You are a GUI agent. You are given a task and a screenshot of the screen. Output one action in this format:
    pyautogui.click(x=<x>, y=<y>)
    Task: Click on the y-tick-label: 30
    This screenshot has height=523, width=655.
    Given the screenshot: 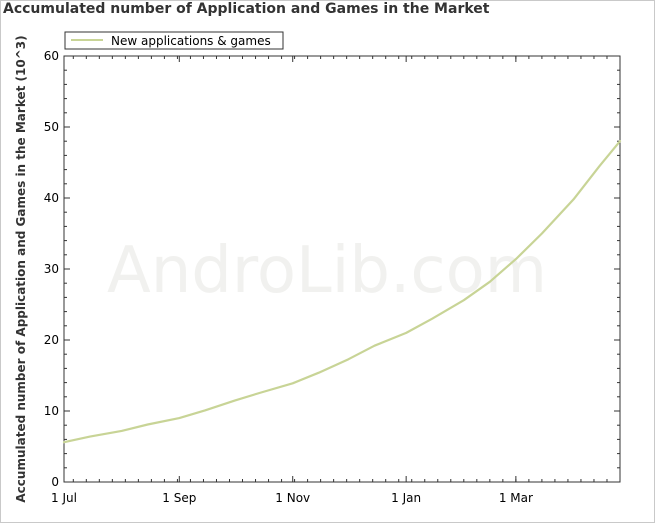 What is the action you would take?
    pyautogui.click(x=51, y=269)
    